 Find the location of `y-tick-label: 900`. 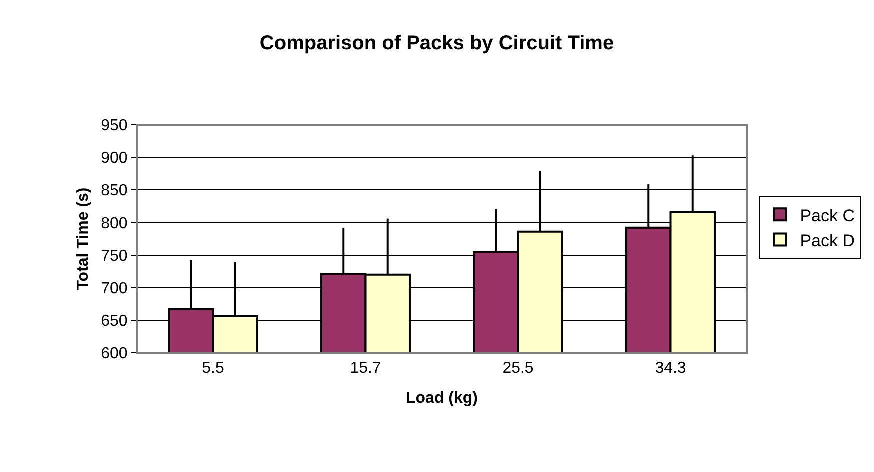

y-tick-label: 900 is located at coordinates (114, 159).